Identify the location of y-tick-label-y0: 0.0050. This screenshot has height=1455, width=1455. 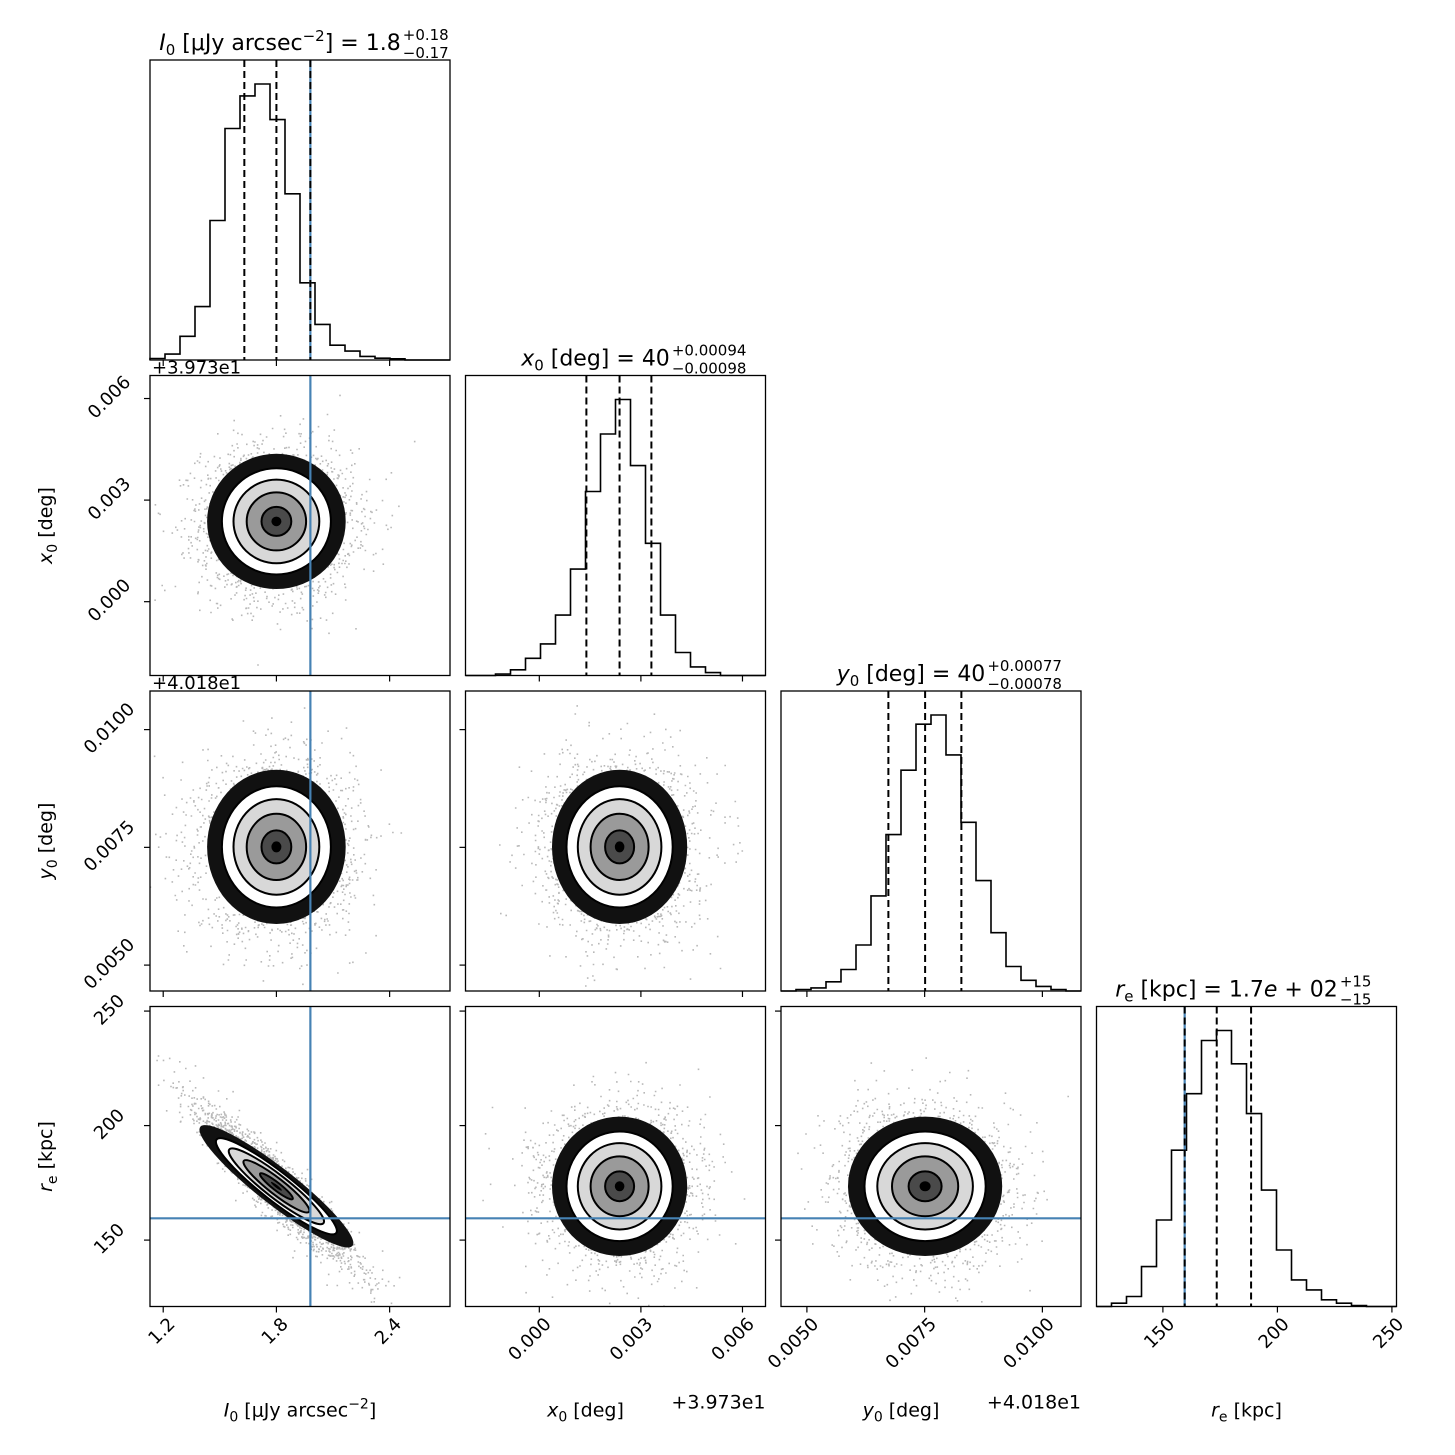
(109, 963).